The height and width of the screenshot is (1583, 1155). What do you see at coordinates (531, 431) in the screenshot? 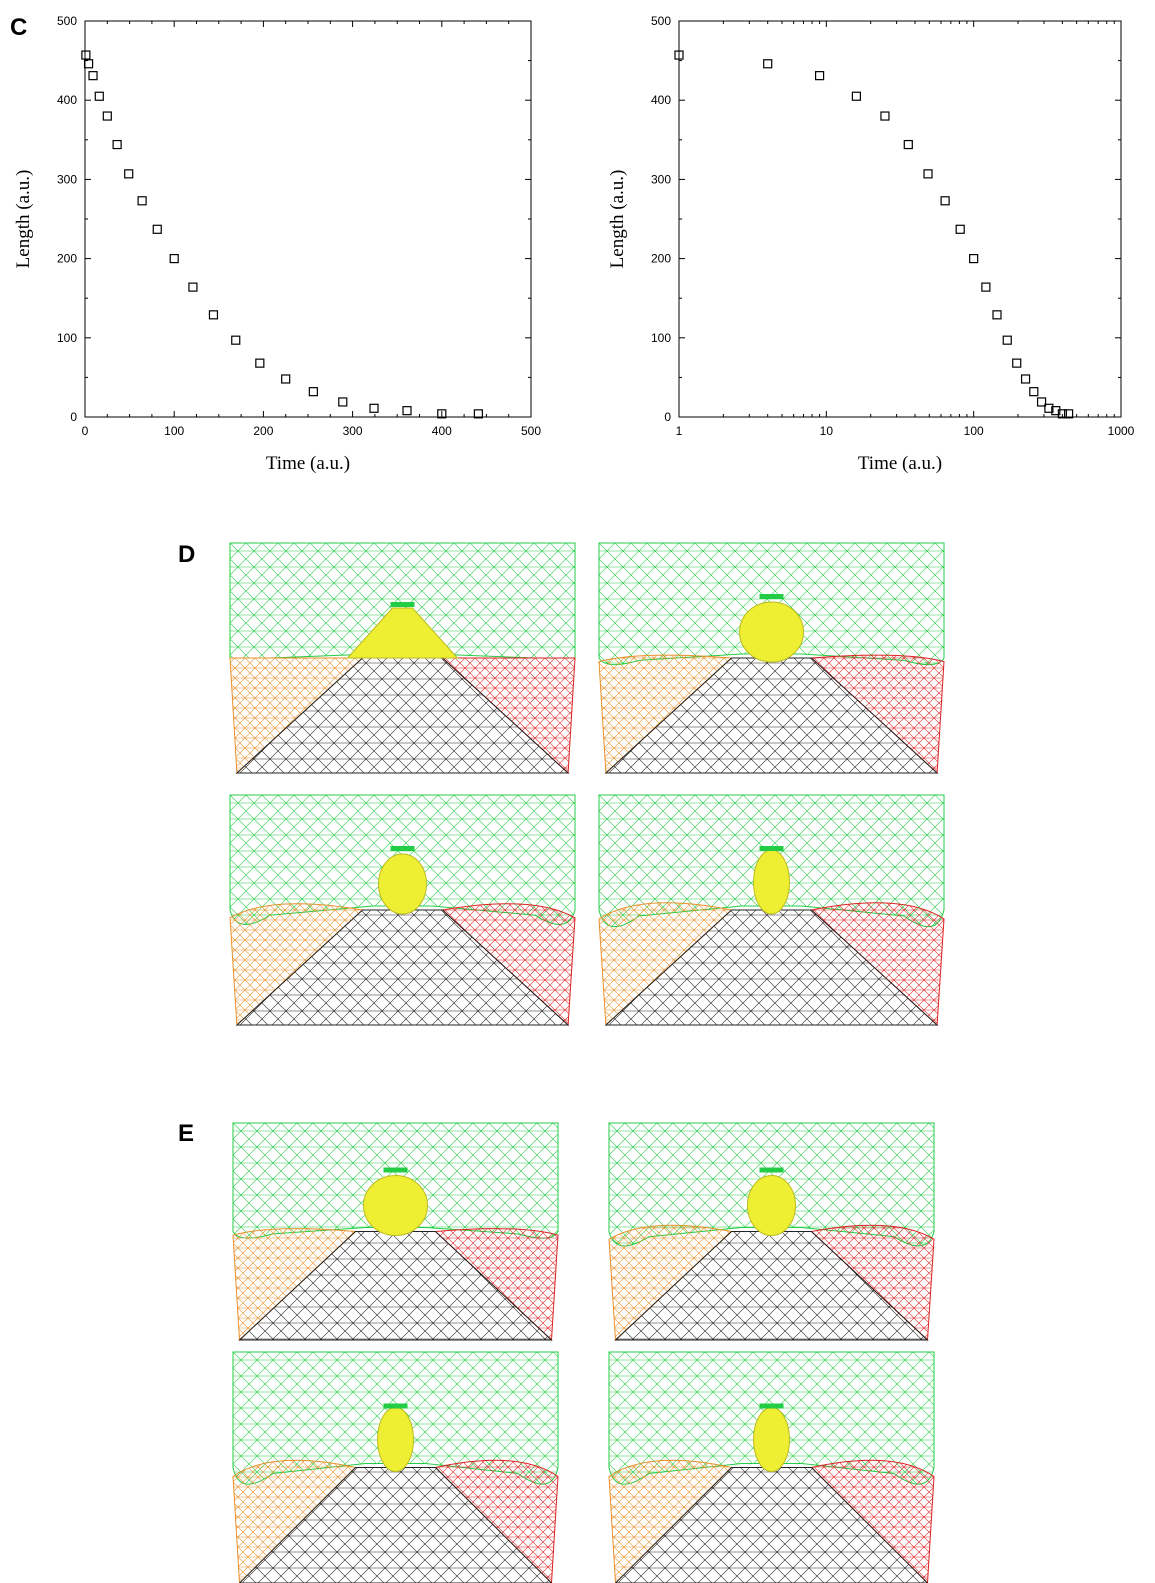
I see `x-tick-label: 500` at bounding box center [531, 431].